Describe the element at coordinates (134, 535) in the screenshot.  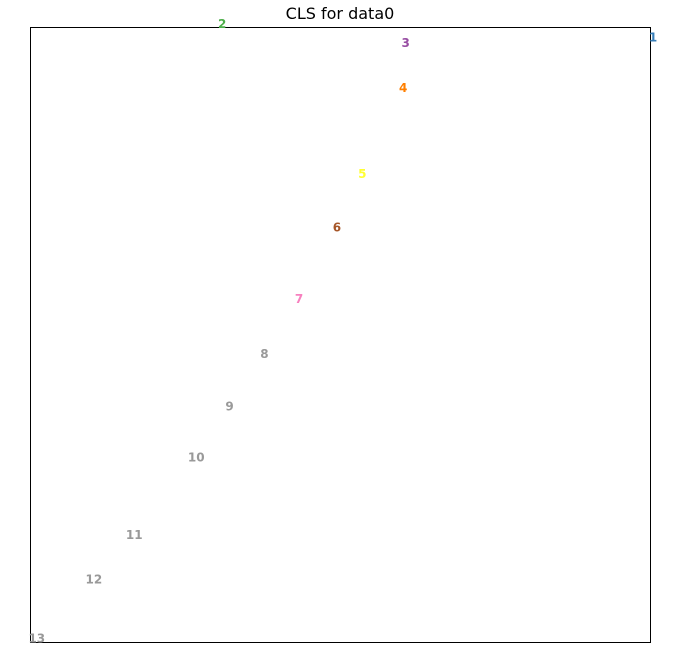
I see `point-label-11: 11` at that location.